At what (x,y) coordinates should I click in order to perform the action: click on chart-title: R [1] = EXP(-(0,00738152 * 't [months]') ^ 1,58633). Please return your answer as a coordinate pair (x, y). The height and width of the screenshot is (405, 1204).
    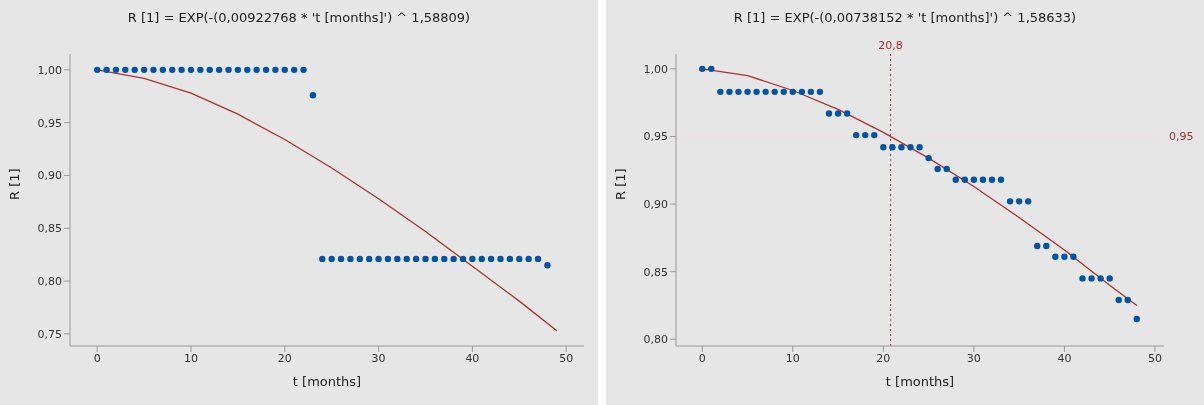
    Looking at the image, I should click on (905, 18).